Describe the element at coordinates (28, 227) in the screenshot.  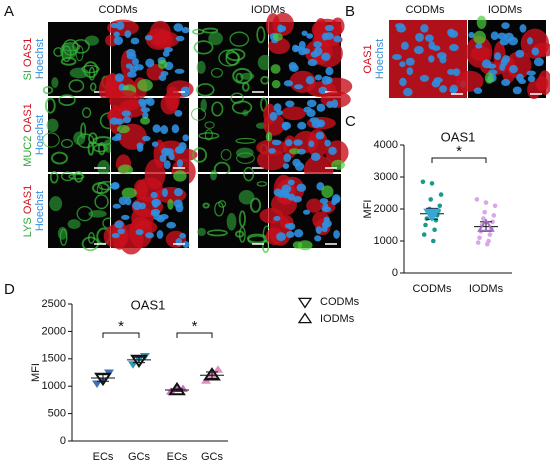
I see `label-part: LYS` at that location.